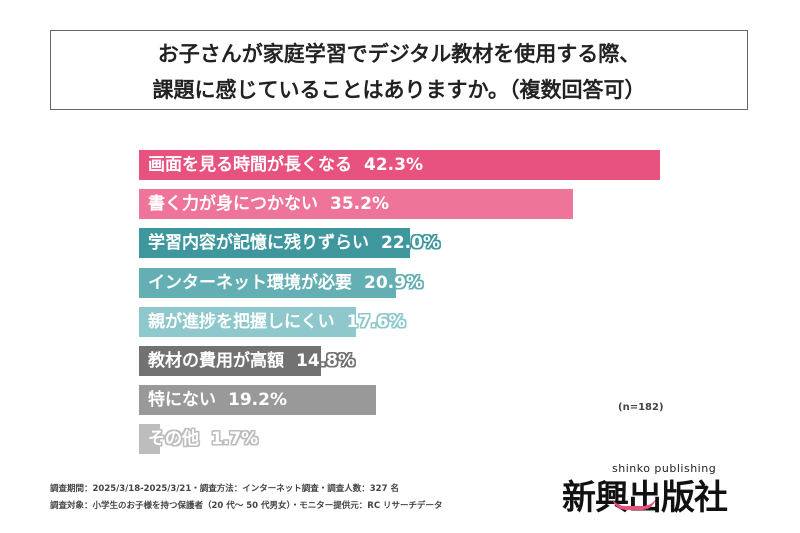  I want to click on value-label: 1.7%, so click(235, 439).